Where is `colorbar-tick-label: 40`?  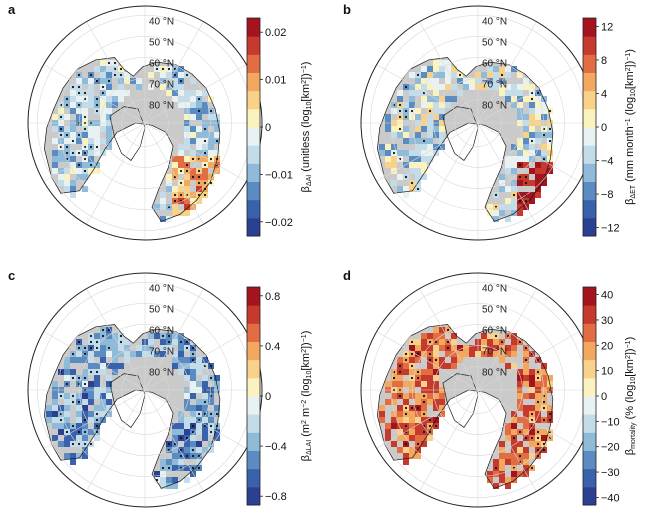
colorbar-tick-label: 40 is located at coordinates (607, 296).